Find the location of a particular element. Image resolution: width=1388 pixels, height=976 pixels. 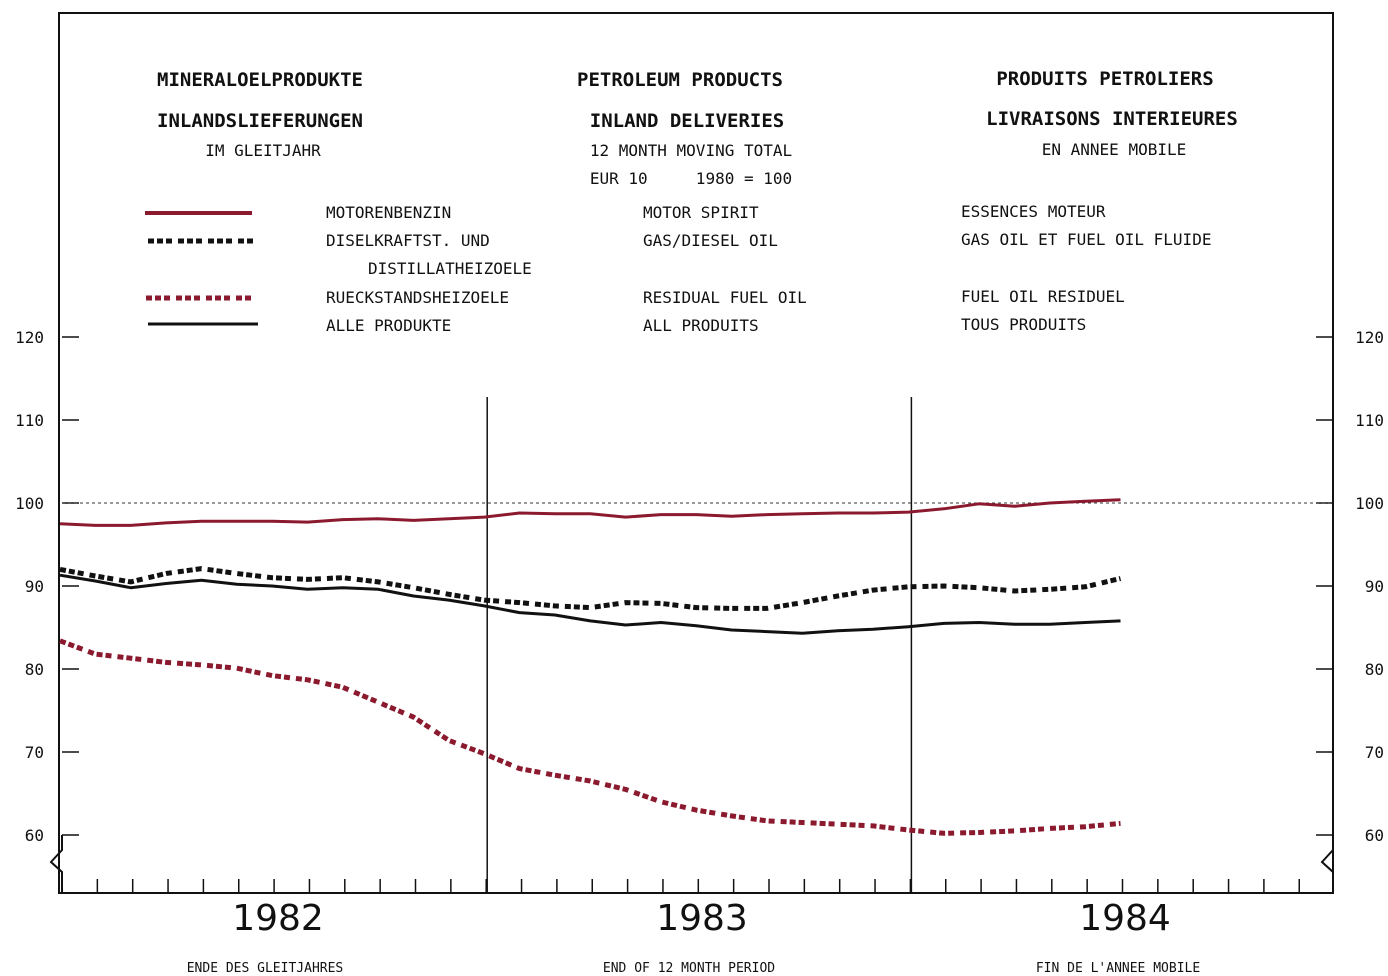

legend-fr-residual: FUEL OIL RESIDUEL is located at coordinates (1043, 296).